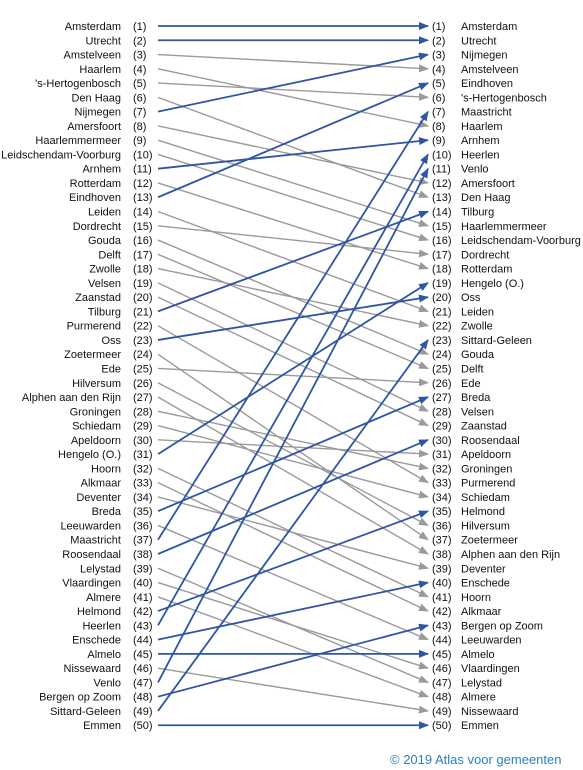  Describe the element at coordinates (442, 270) in the screenshot. I see `right-rank-label: (18)` at that location.